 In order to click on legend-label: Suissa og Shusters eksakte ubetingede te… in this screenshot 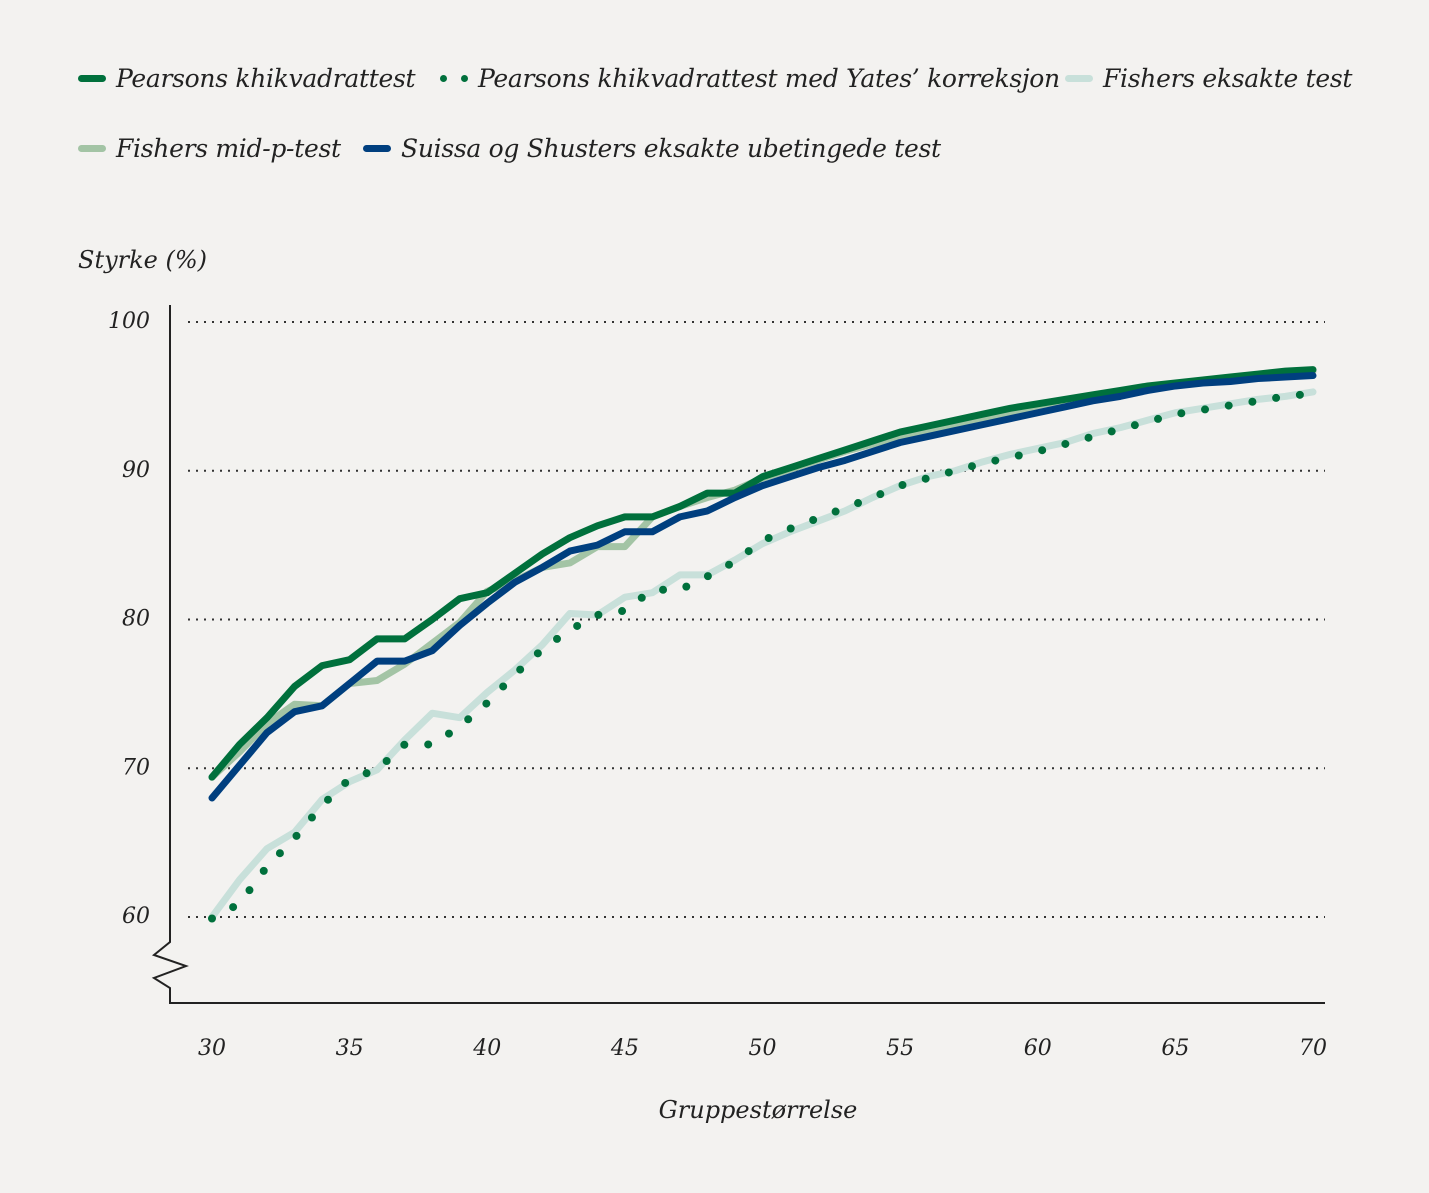, I will do `click(671, 148)`.